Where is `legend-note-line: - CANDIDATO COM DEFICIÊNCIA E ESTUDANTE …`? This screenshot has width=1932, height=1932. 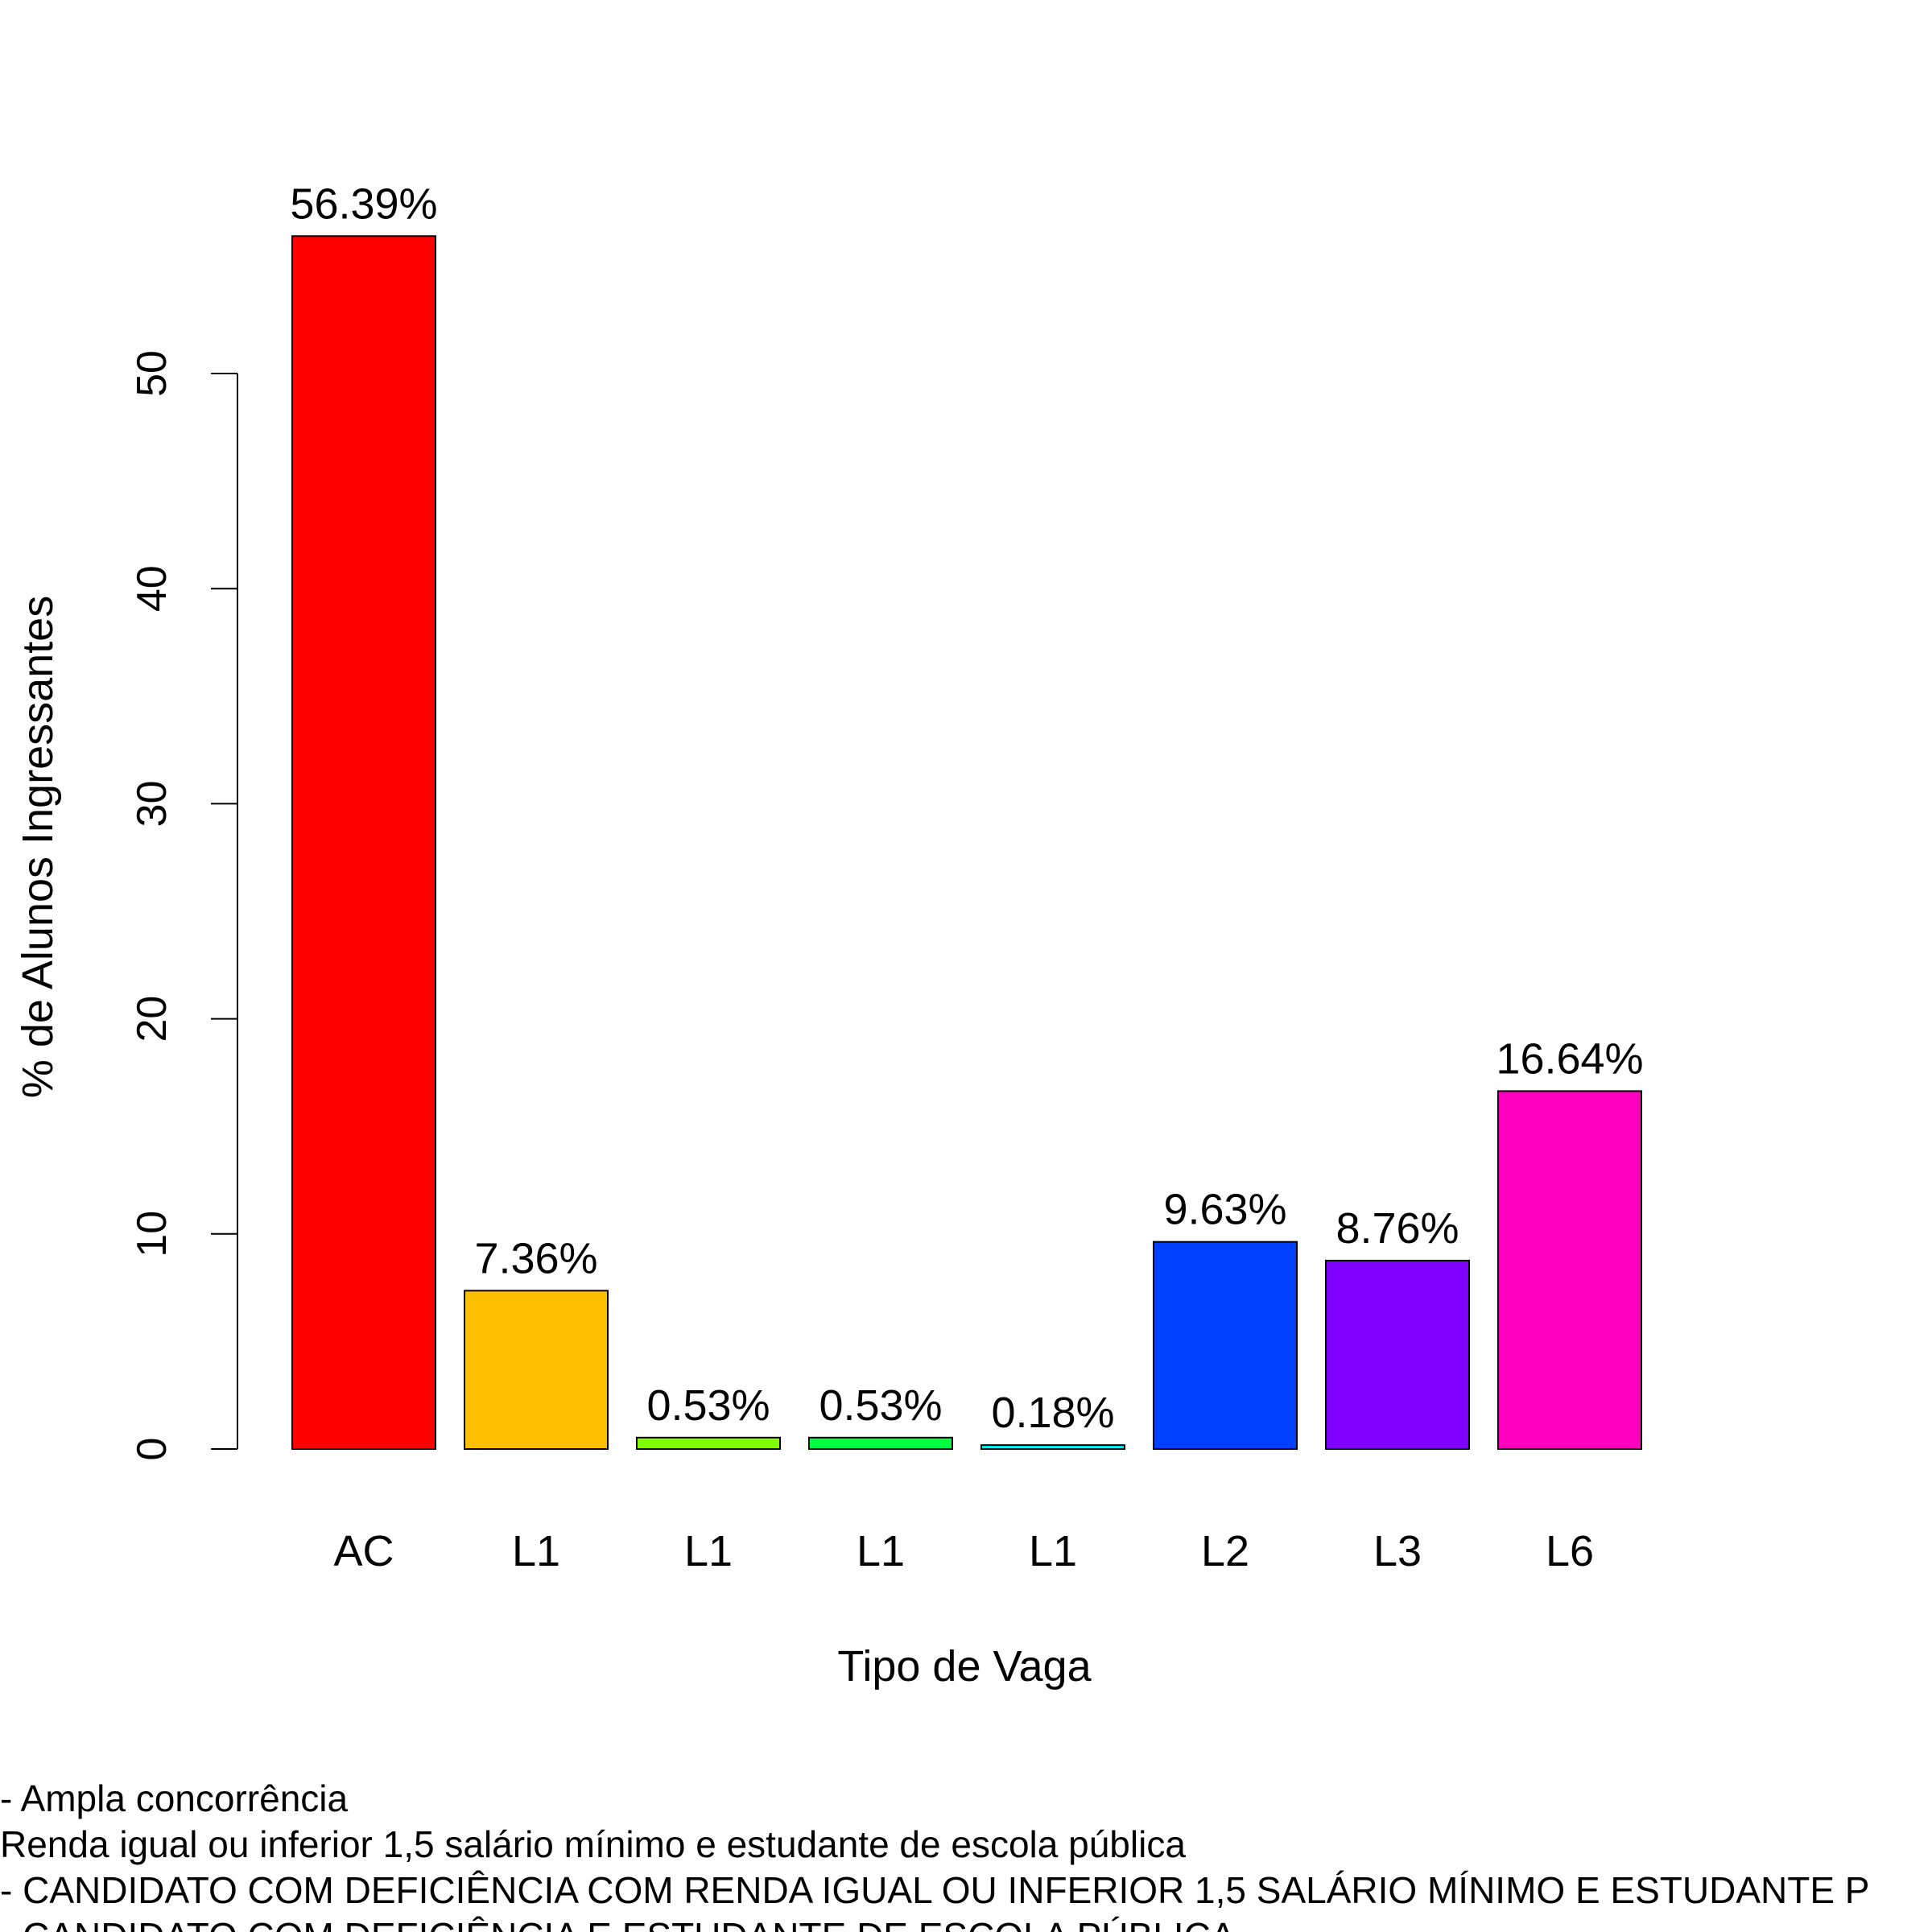 legend-note-line: - CANDIDATO COM DEFICIÊNCIA E ESTUDANTE … is located at coordinates (618, 1923).